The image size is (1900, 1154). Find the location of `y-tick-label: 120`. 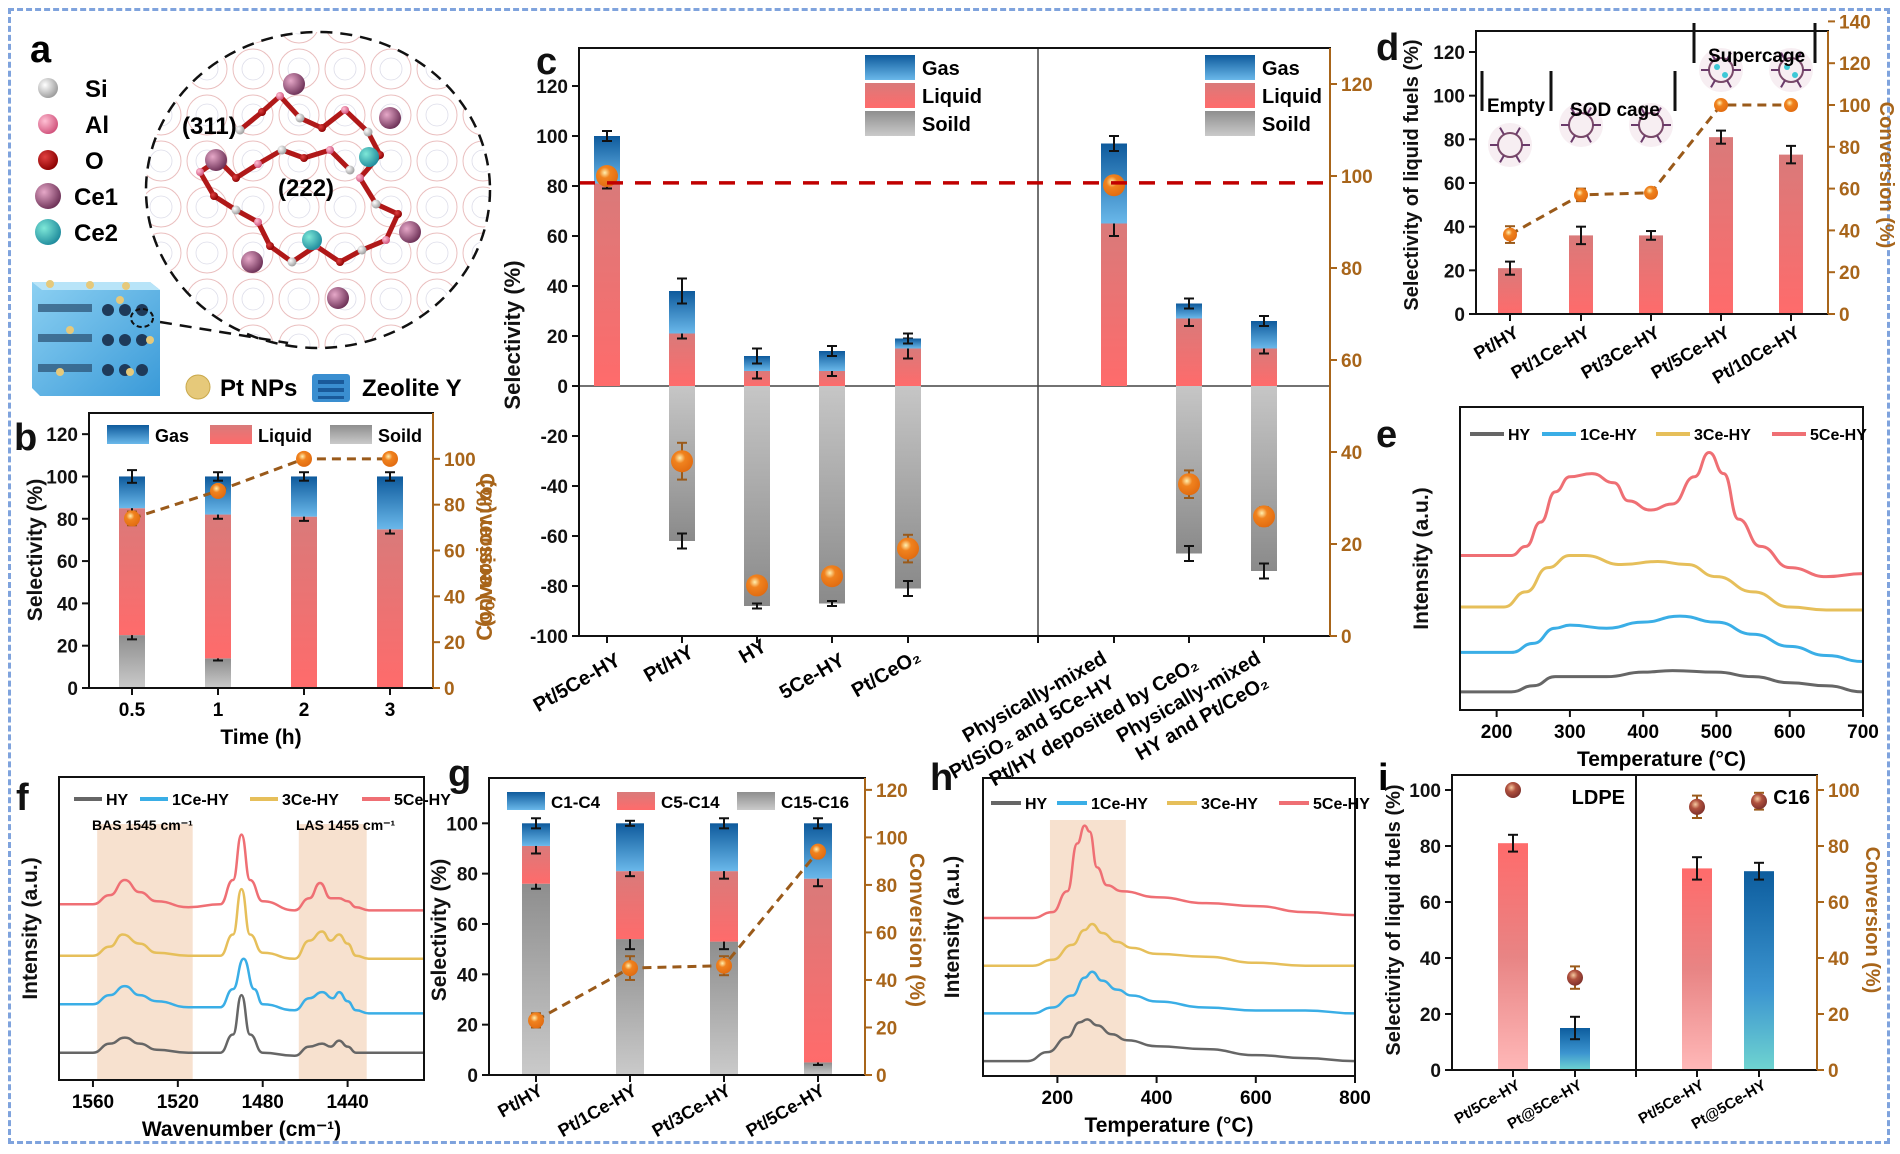

y-tick-label: 120 is located at coordinates (62, 435).